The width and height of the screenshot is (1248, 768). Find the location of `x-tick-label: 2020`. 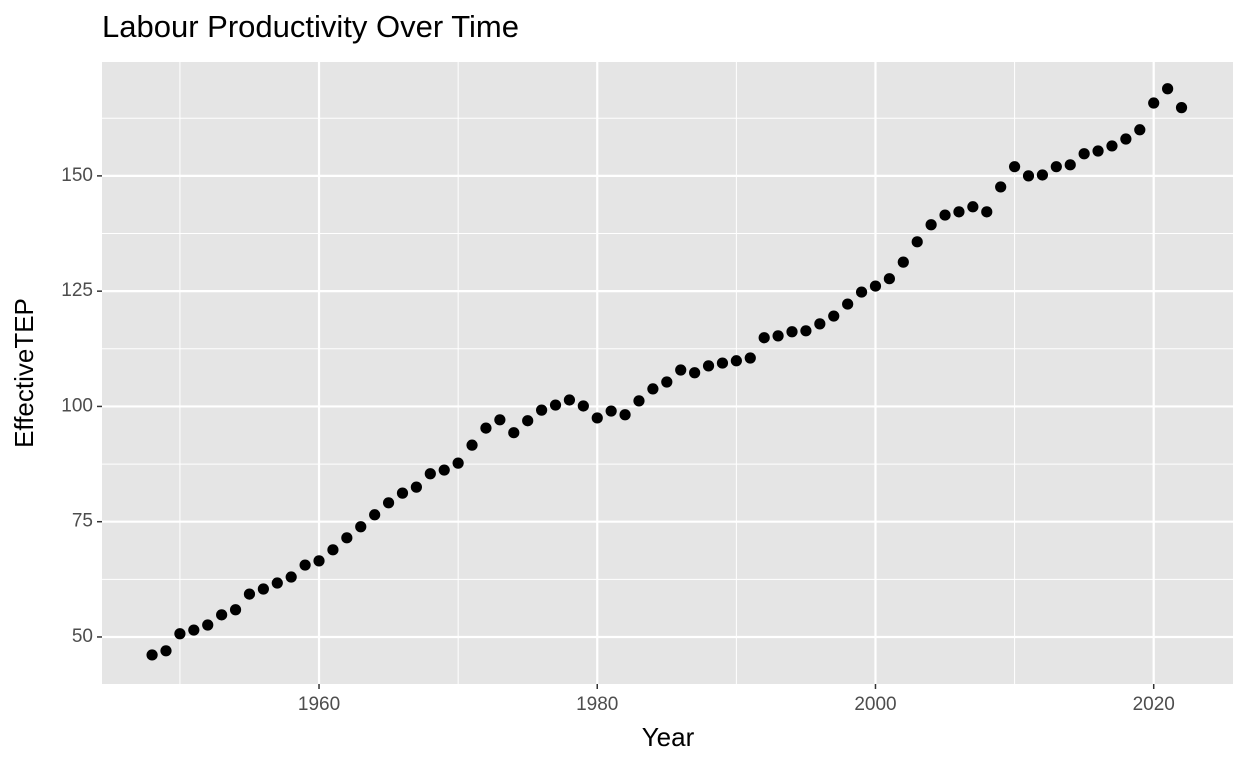

x-tick-label: 2020 is located at coordinates (1154, 704).